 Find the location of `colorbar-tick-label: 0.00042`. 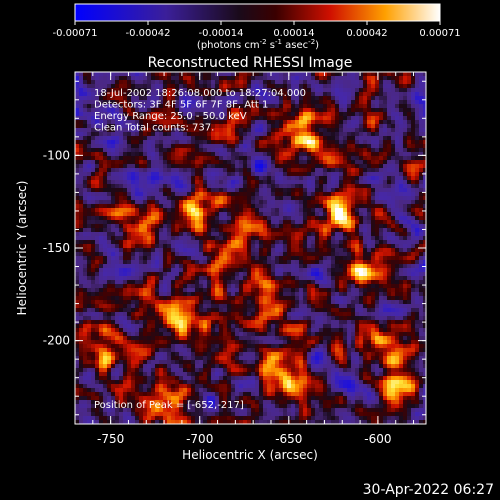

colorbar-tick-label: 0.00042 is located at coordinates (366, 33).